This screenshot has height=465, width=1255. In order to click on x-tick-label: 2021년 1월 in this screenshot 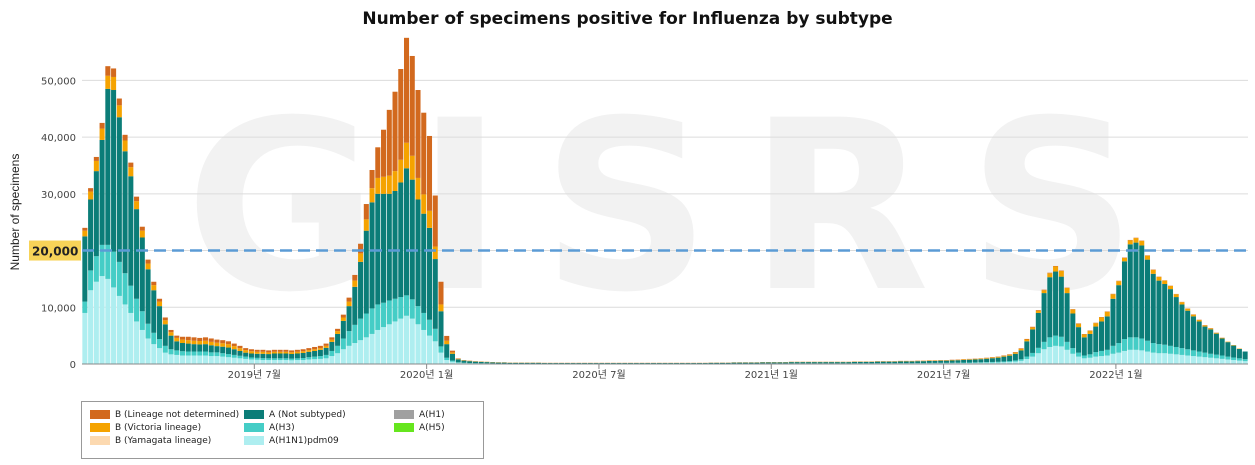, I will do `click(771, 375)`.